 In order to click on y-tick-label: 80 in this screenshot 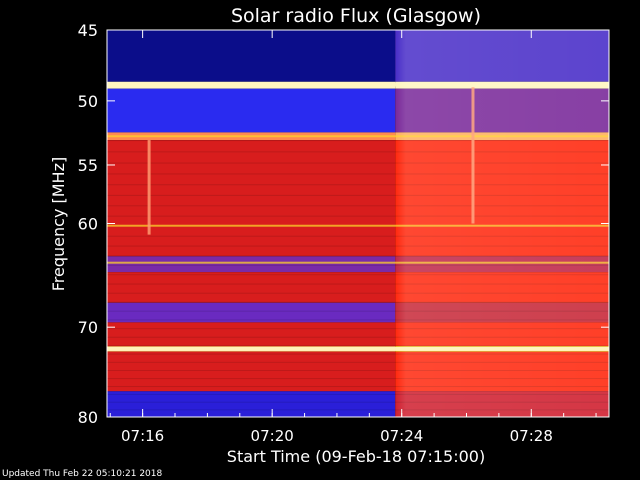, I will do `click(88, 417)`.